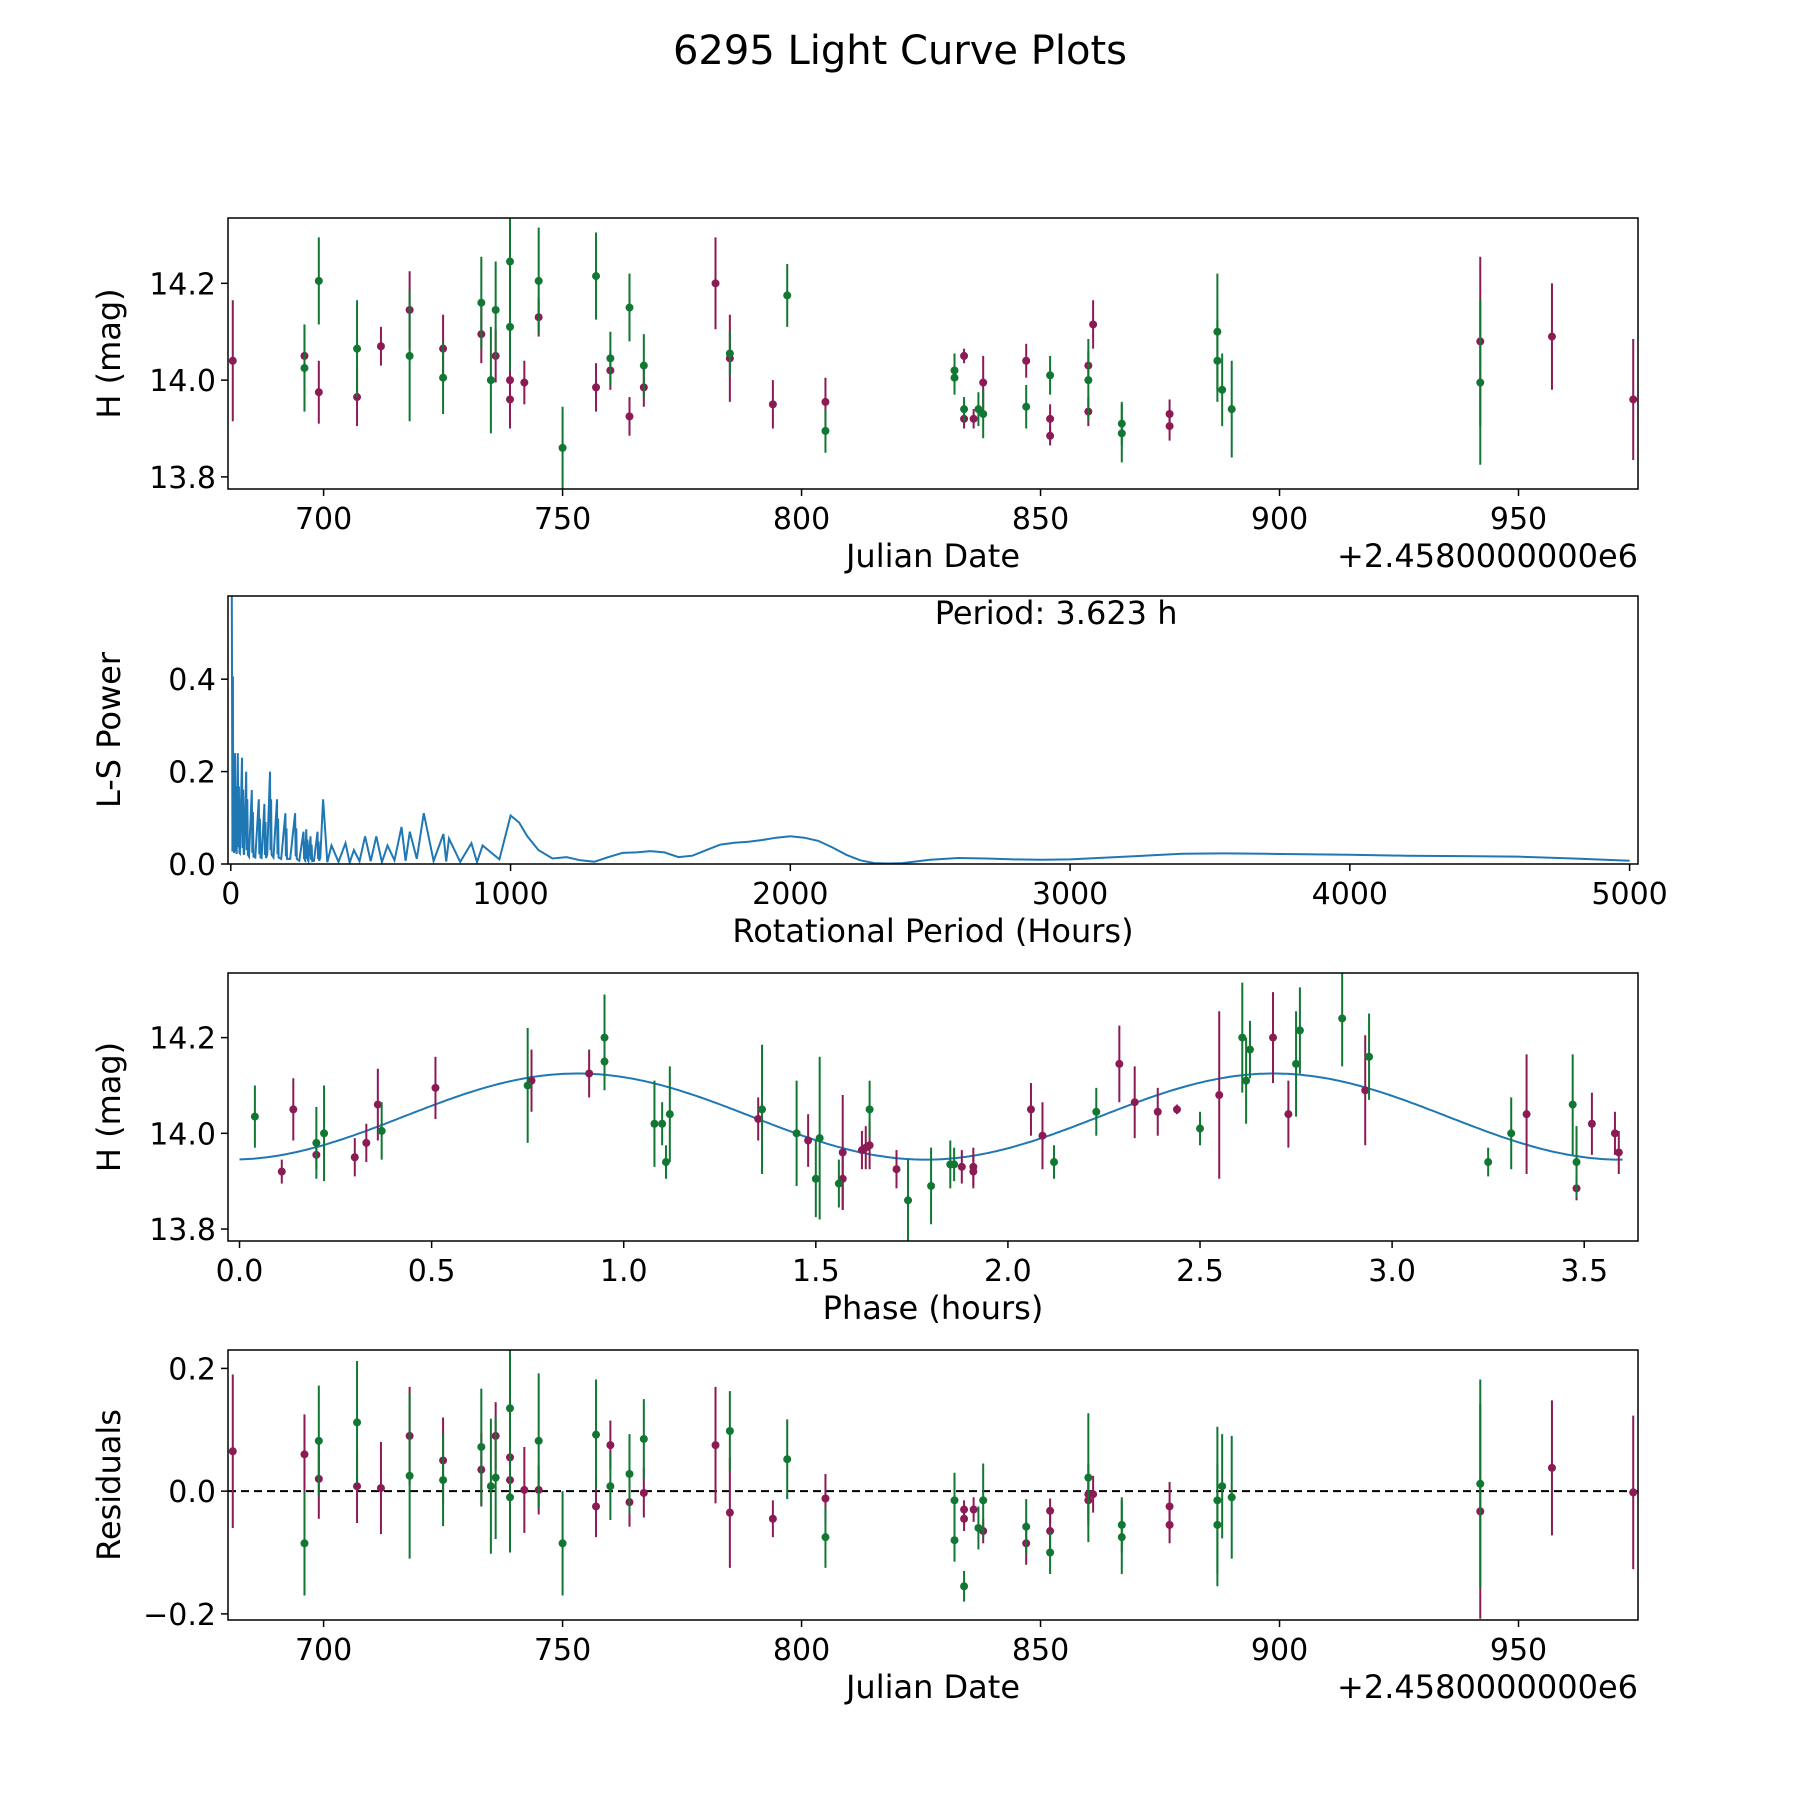  I want to click on y-tick-label: 14.2, so click(182, 284).